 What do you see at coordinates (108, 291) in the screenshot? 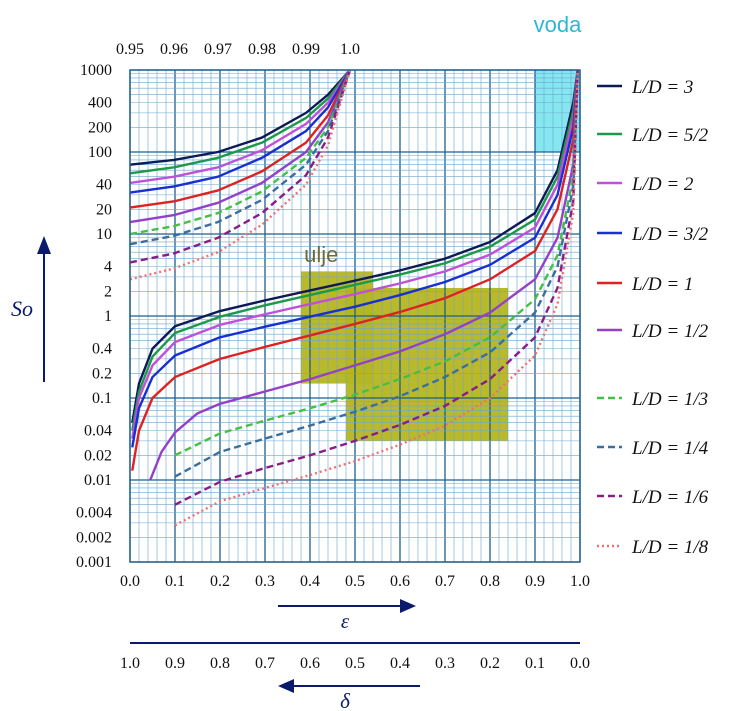
I see `y-tick-label: 2` at bounding box center [108, 291].